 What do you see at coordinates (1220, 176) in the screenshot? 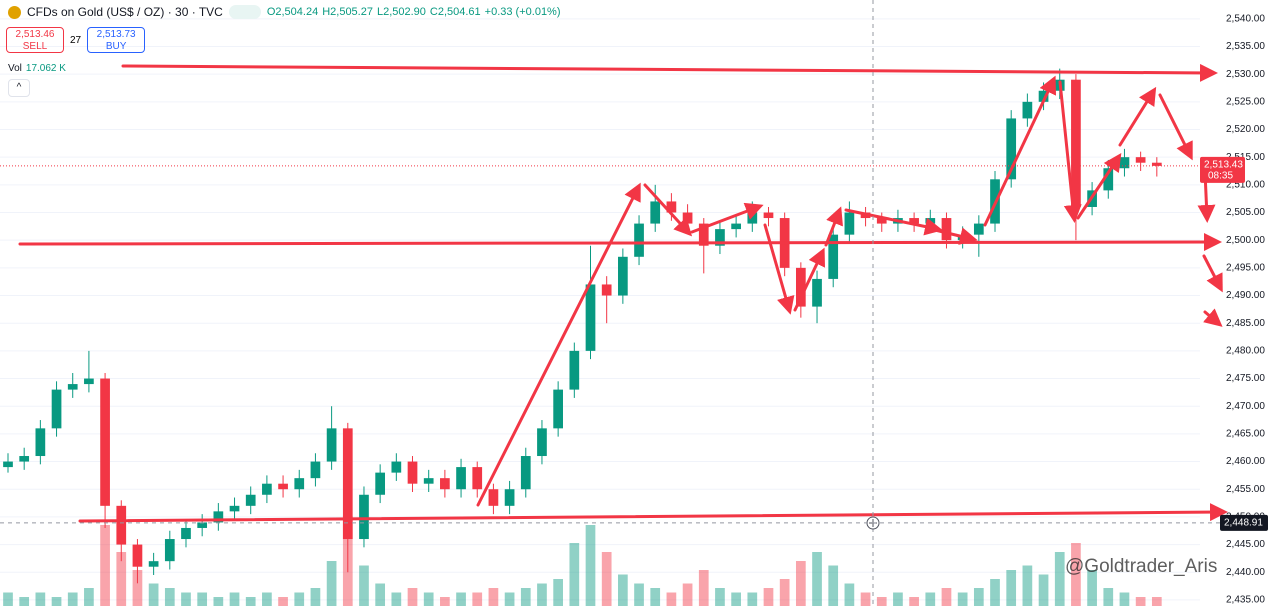
I see `price-tag-countdown: 08:35` at bounding box center [1220, 176].